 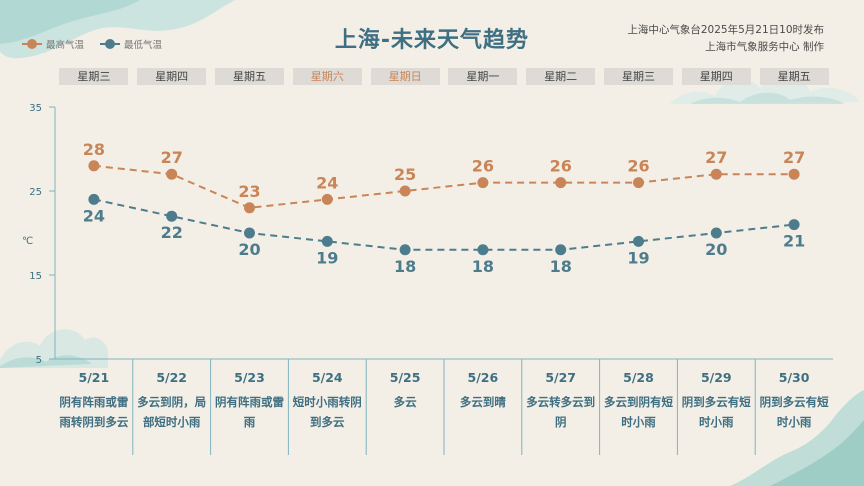 What do you see at coordinates (725, 30) in the screenshot?
I see `issuer-line-1: 上海中心气象台2025年5月21日10时发布` at bounding box center [725, 30].